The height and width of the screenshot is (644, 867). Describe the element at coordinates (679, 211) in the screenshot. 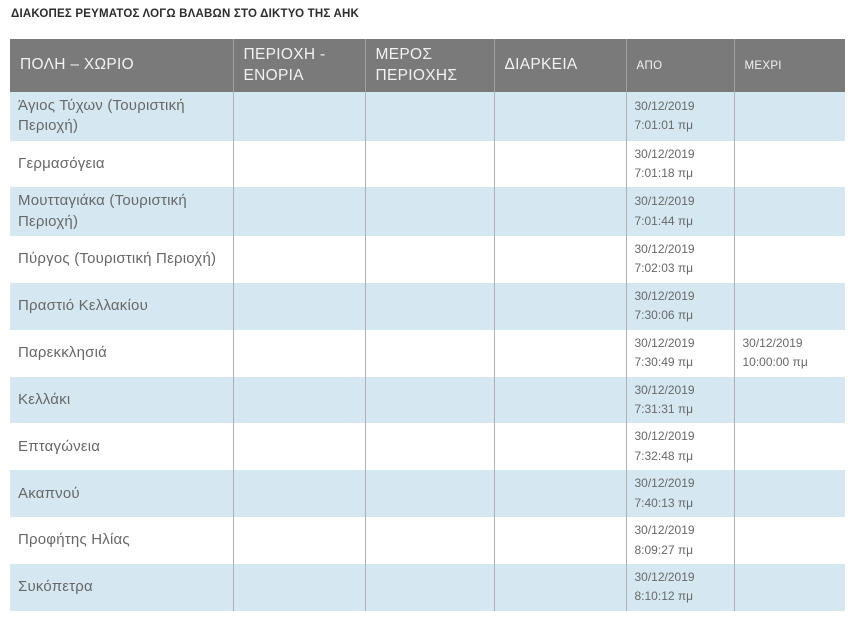

I see `cell-from: 30/12/2019 7:01:44 πμ` at that location.